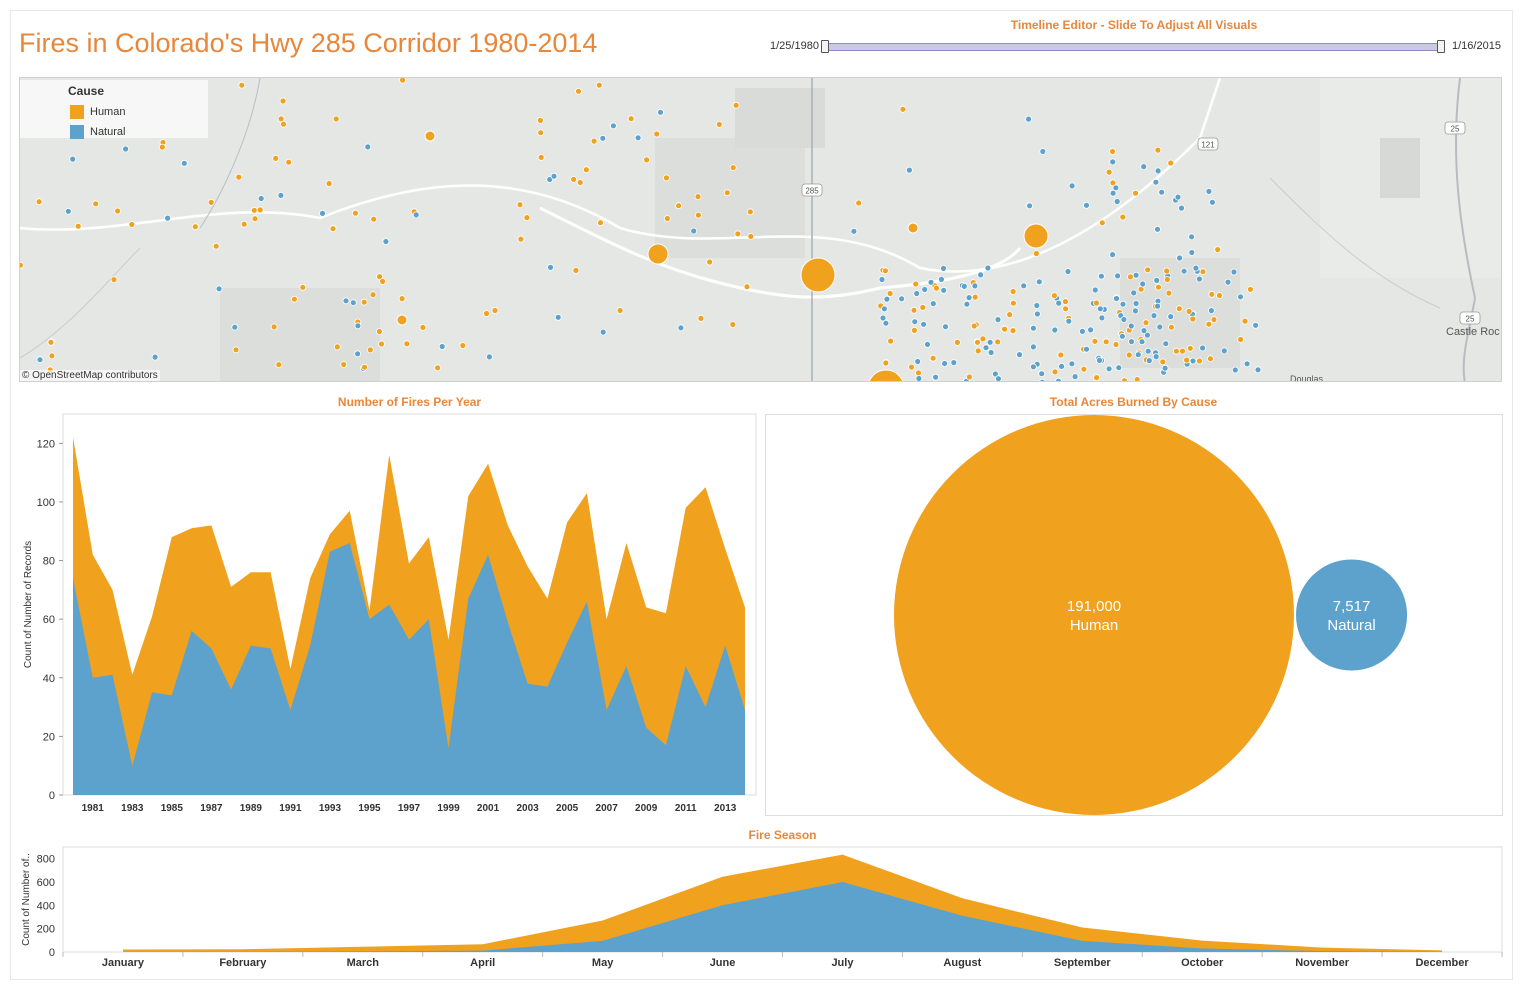 This screenshot has height=984, width=1523. Describe the element at coordinates (782, 917) in the screenshot. I see `area-series-natural` at that location.